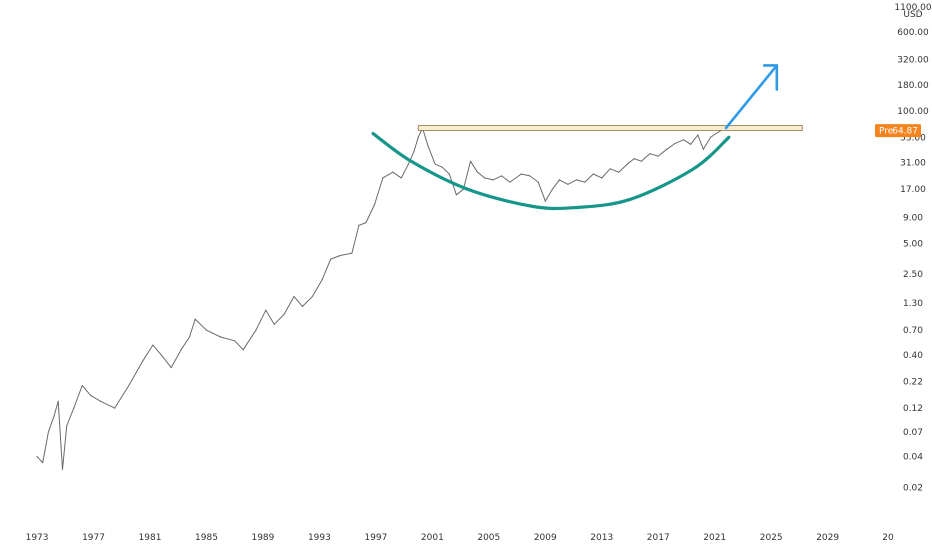  What do you see at coordinates (886, 132) in the screenshot?
I see `price-badge-label: Pre` at bounding box center [886, 132].